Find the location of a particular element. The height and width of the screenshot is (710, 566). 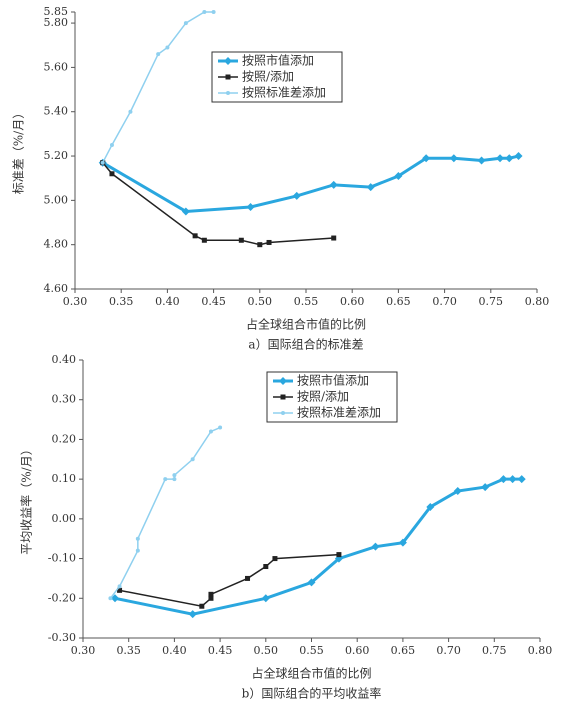

y-tick-label: 0.10 is located at coordinates (64, 478).